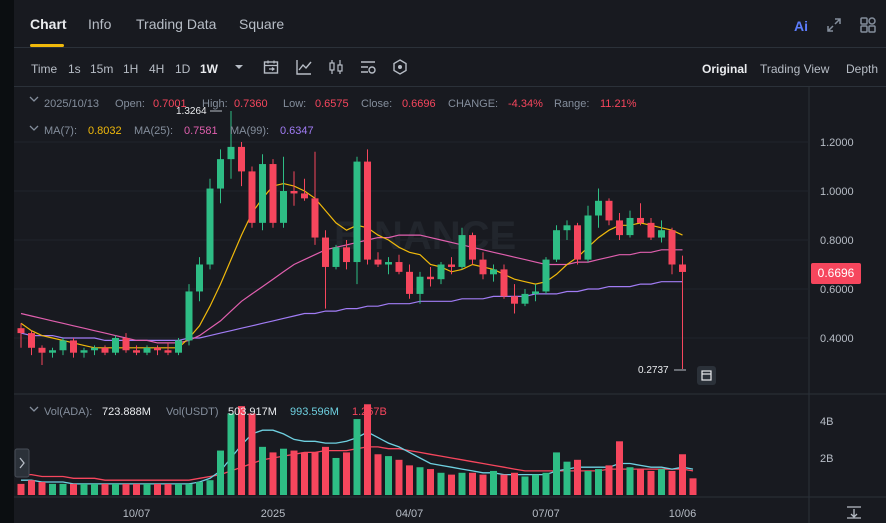 This screenshot has width=886, height=523. Describe the element at coordinates (336, 67) in the screenshot. I see `candlestick-type-icon` at that location.